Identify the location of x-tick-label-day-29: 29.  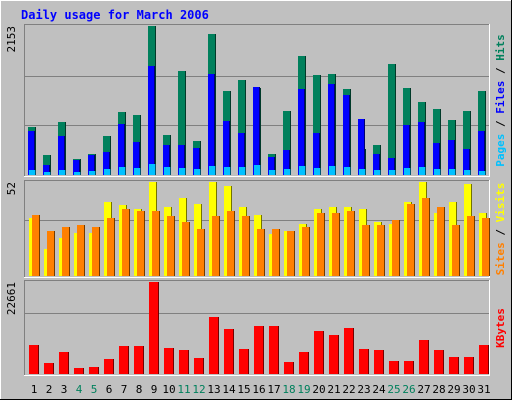
(453, 389).